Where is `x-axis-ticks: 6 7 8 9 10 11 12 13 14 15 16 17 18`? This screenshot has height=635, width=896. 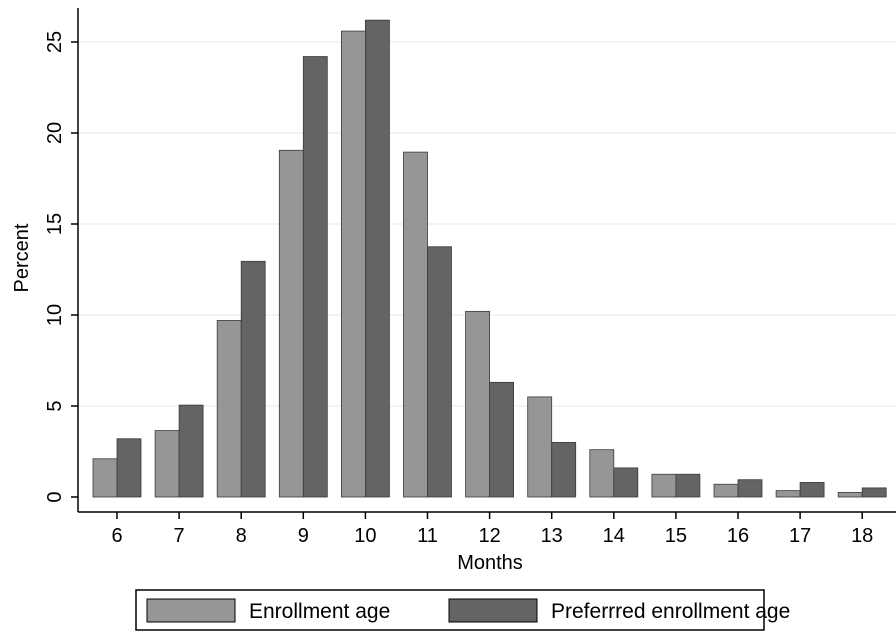 x-axis-ticks: 6 7 8 9 10 11 12 13 14 15 16 17 18 is located at coordinates (492, 529).